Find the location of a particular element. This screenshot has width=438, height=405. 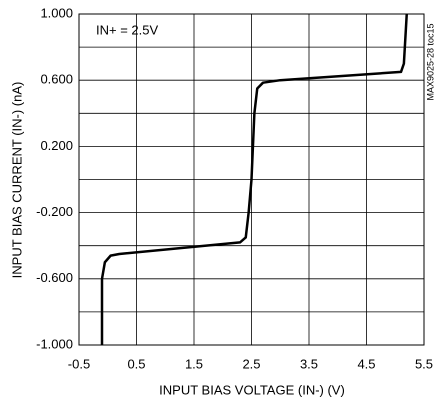

x-tick-label: 2.5 is located at coordinates (251, 363).